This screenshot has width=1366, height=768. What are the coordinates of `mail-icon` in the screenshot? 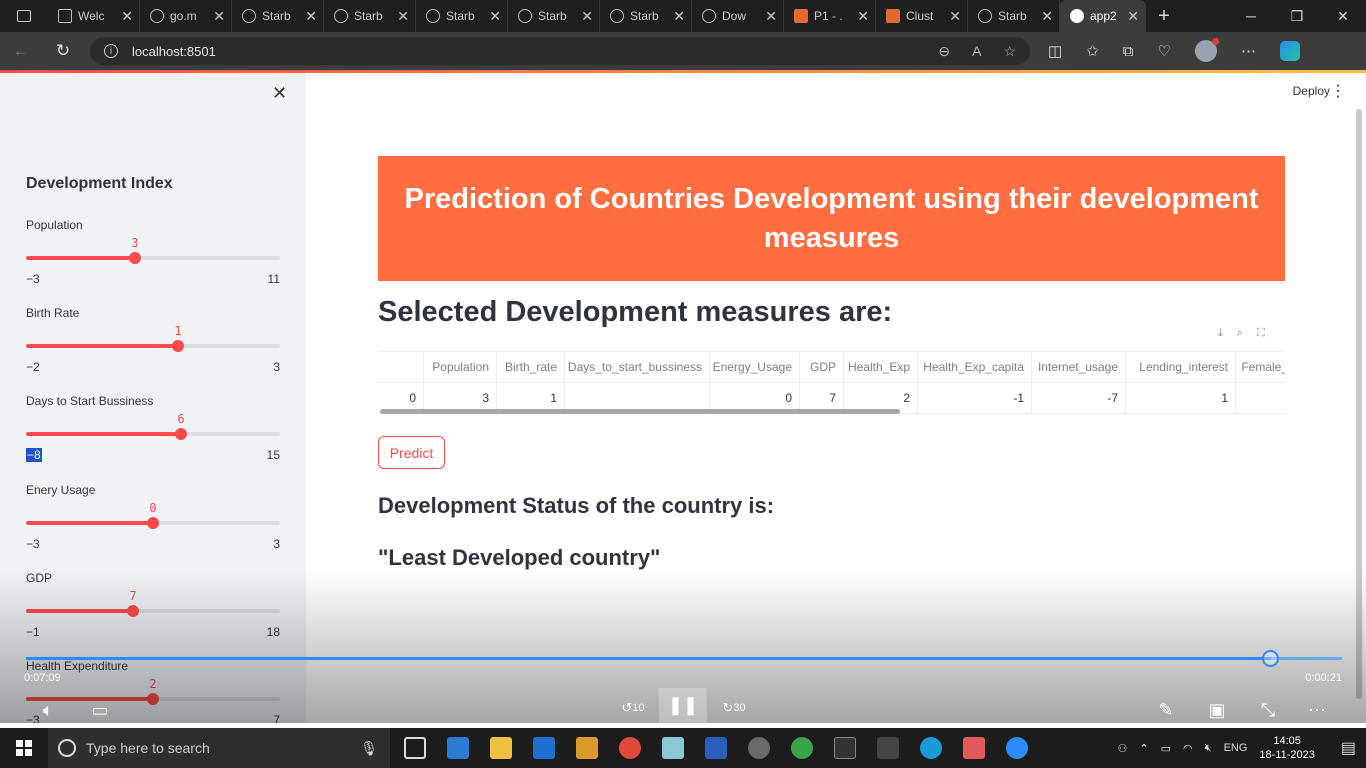 It's located at (544, 748).